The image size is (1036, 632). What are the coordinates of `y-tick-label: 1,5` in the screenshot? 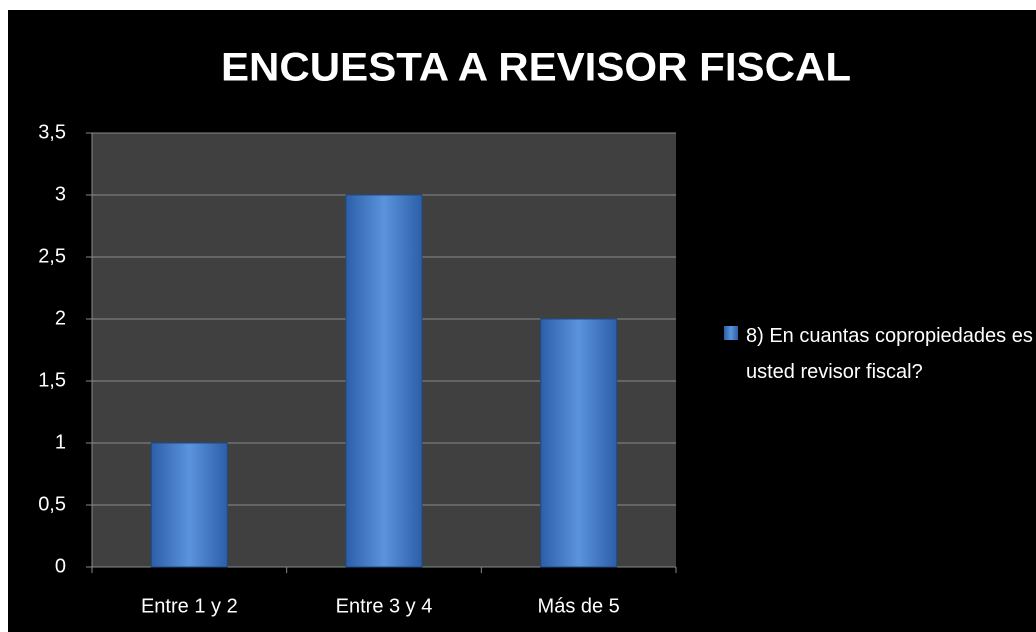 It's located at (52, 380).